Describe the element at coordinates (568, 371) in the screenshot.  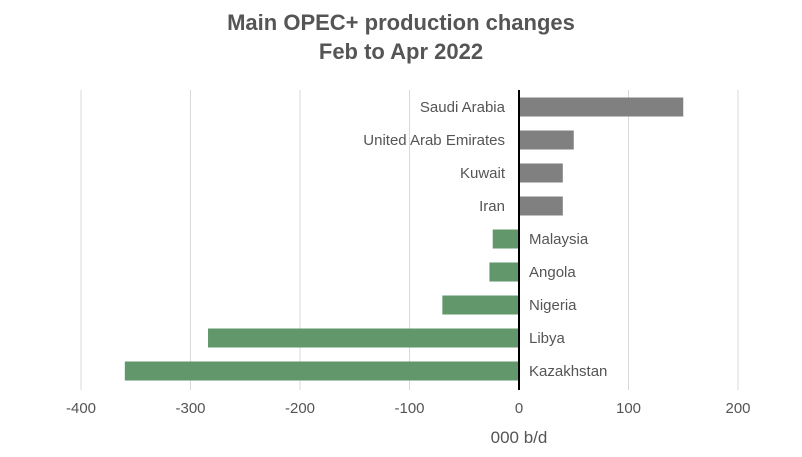
I see `category-label: Kazakhstan` at that location.